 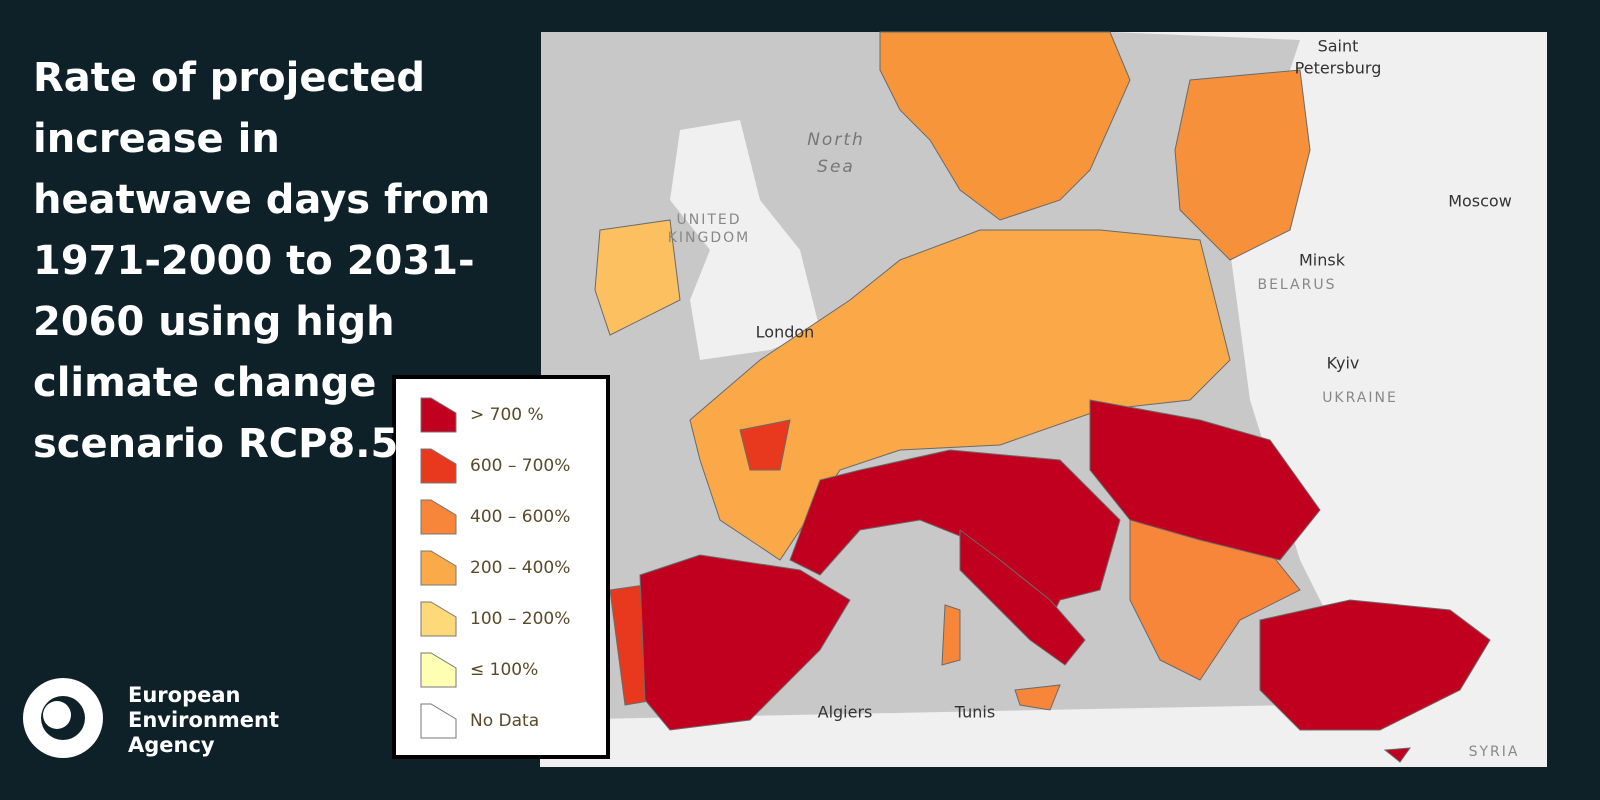 What do you see at coordinates (1360, 398) in the screenshot?
I see `map-label: UKRAINE` at bounding box center [1360, 398].